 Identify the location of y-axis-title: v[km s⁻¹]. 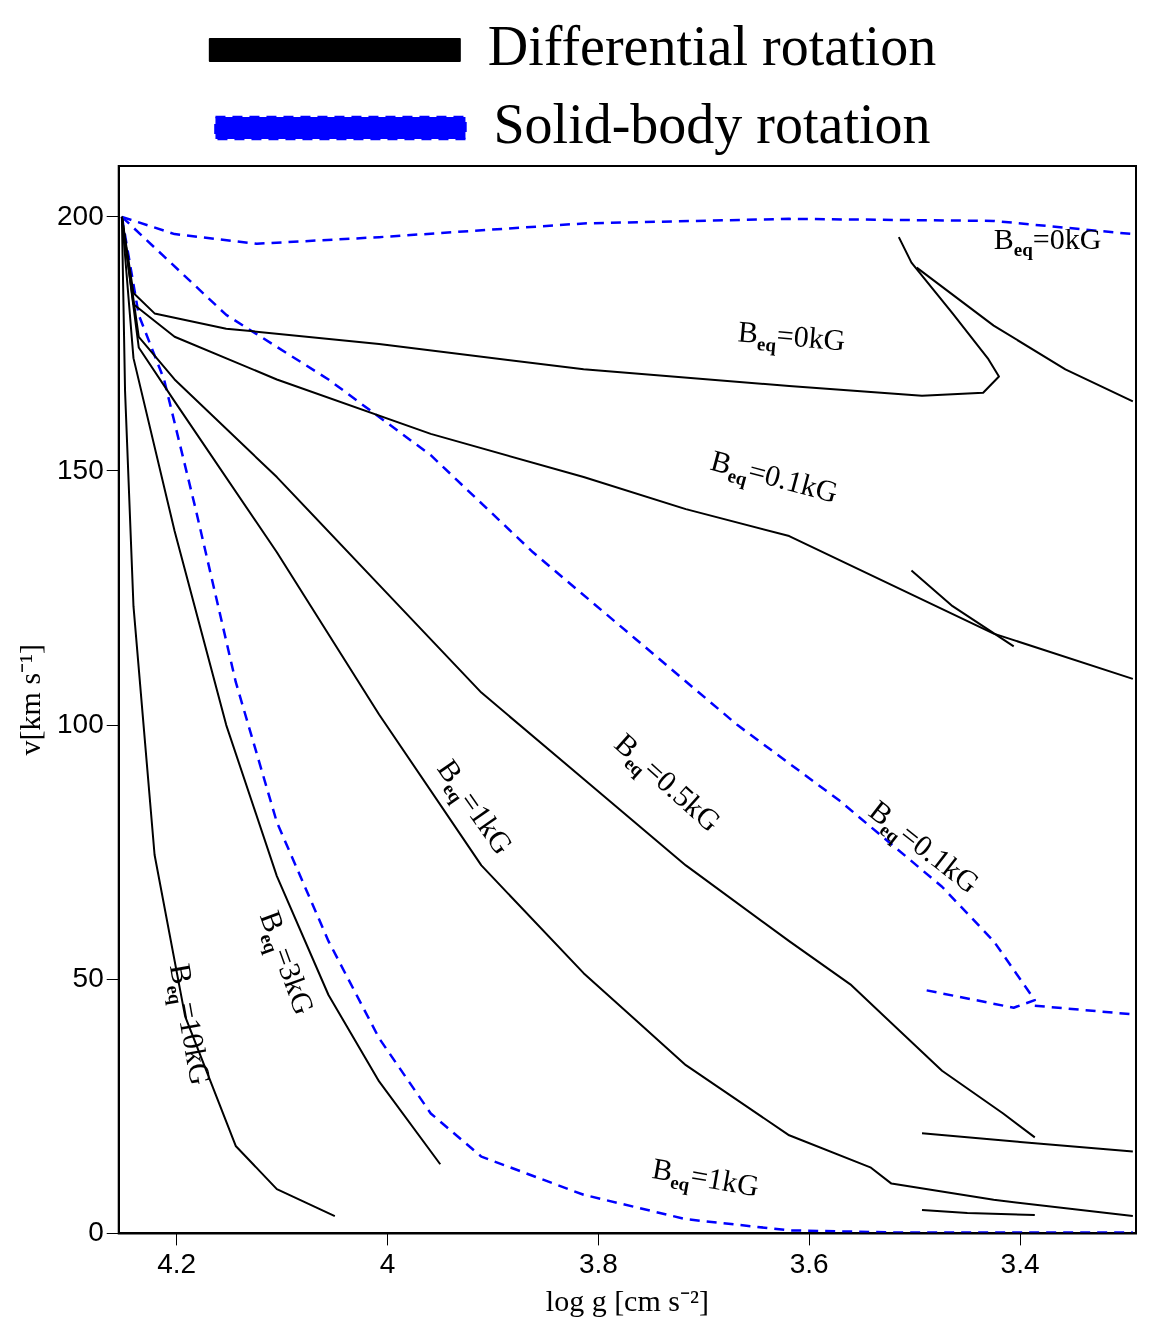
(29, 699).